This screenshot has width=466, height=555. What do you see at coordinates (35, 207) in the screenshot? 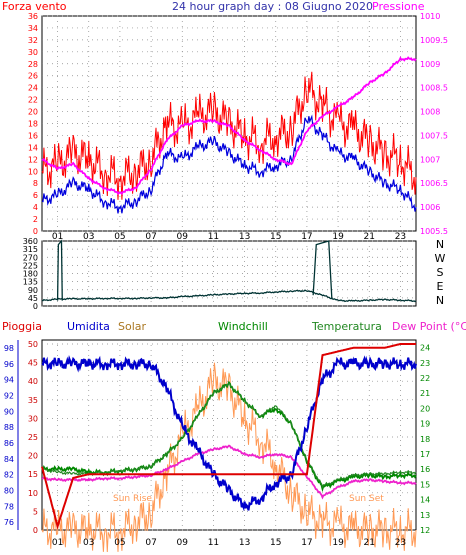
I see `wind-tick-label: 4` at bounding box center [35, 207].